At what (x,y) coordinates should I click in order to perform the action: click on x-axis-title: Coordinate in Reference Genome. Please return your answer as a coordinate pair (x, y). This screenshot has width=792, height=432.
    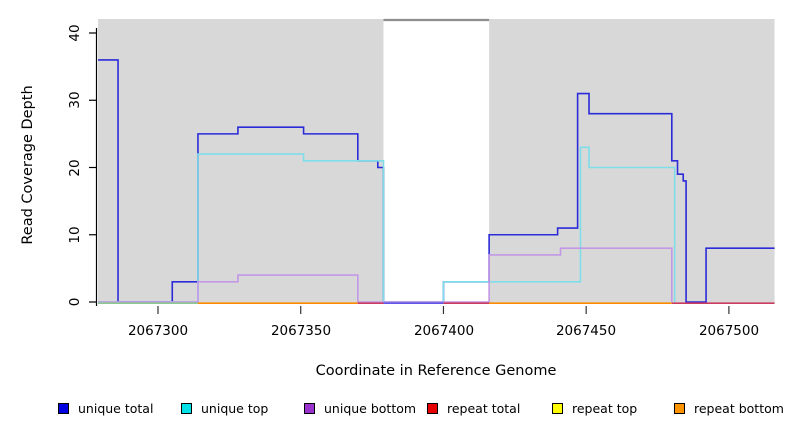
    Looking at the image, I should click on (436, 371).